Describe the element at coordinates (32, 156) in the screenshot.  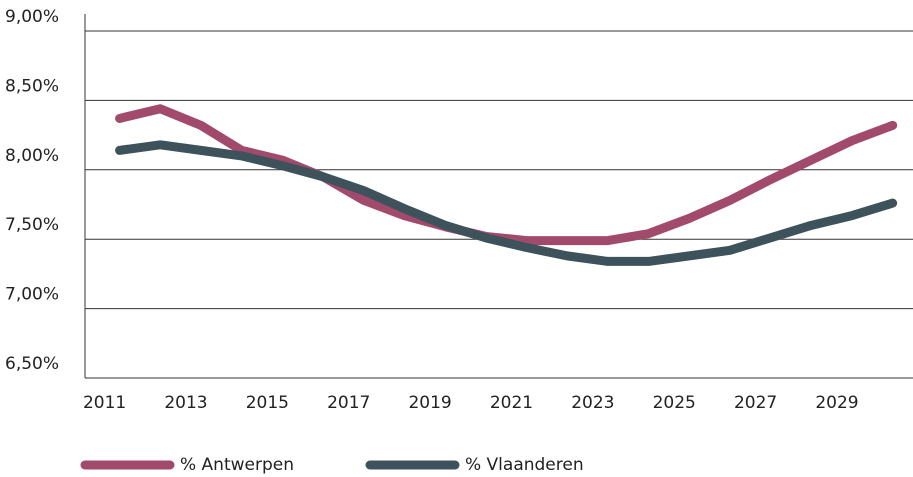
I see `y-tick-label: 8,00%` at that location.